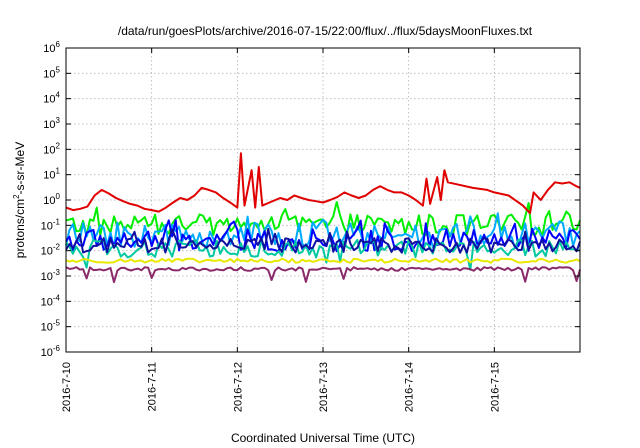 This screenshot has width=640, height=448. I want to click on x-tick-label: 2016-7-15, so click(495, 387).